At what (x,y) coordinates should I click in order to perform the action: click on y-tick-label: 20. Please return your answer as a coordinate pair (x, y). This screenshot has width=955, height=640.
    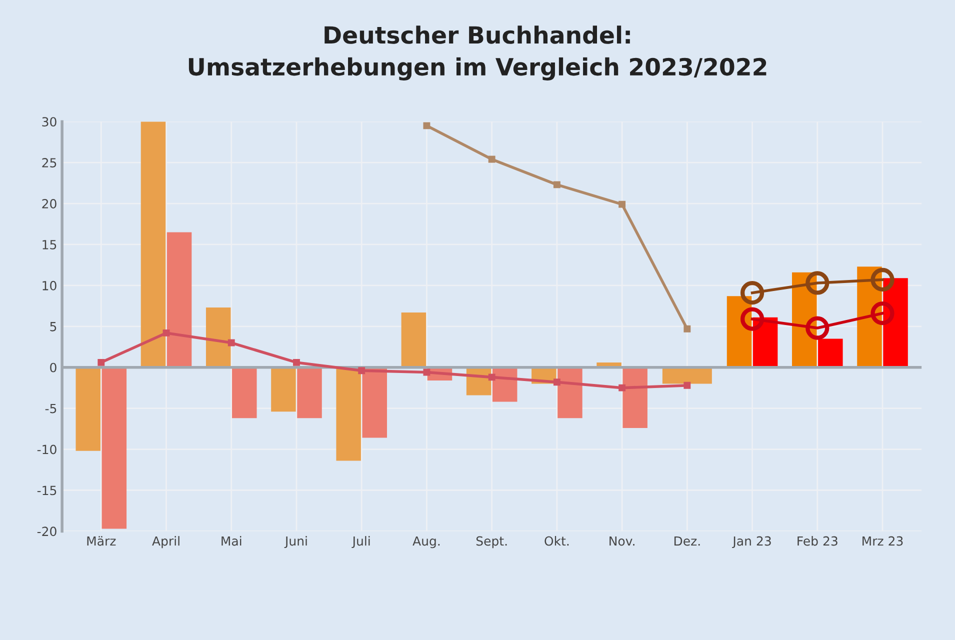
    Looking at the image, I should click on (49, 203).